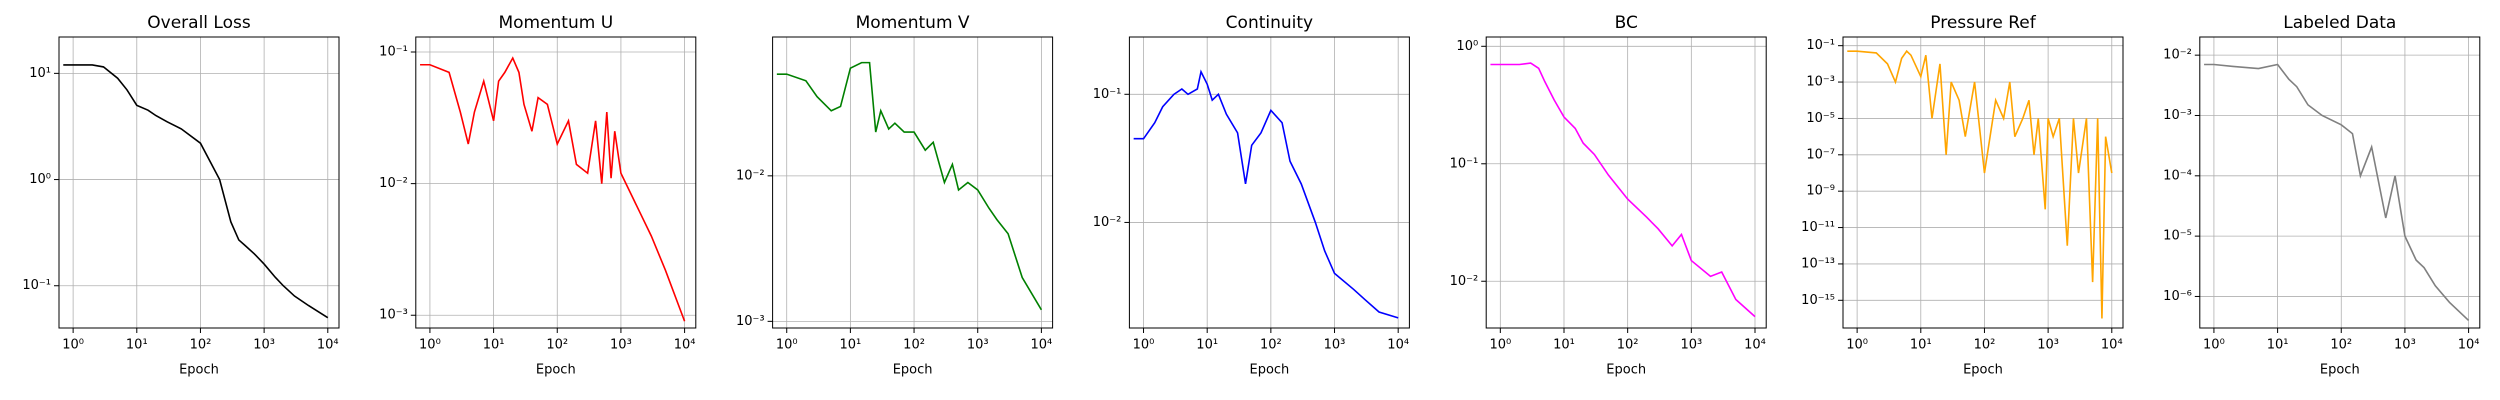 Image resolution: width=2500 pixels, height=400 pixels. What do you see at coordinates (1818, 300) in the screenshot?
I see `y-tick-label: 10⁻¹⁵` at bounding box center [1818, 300].